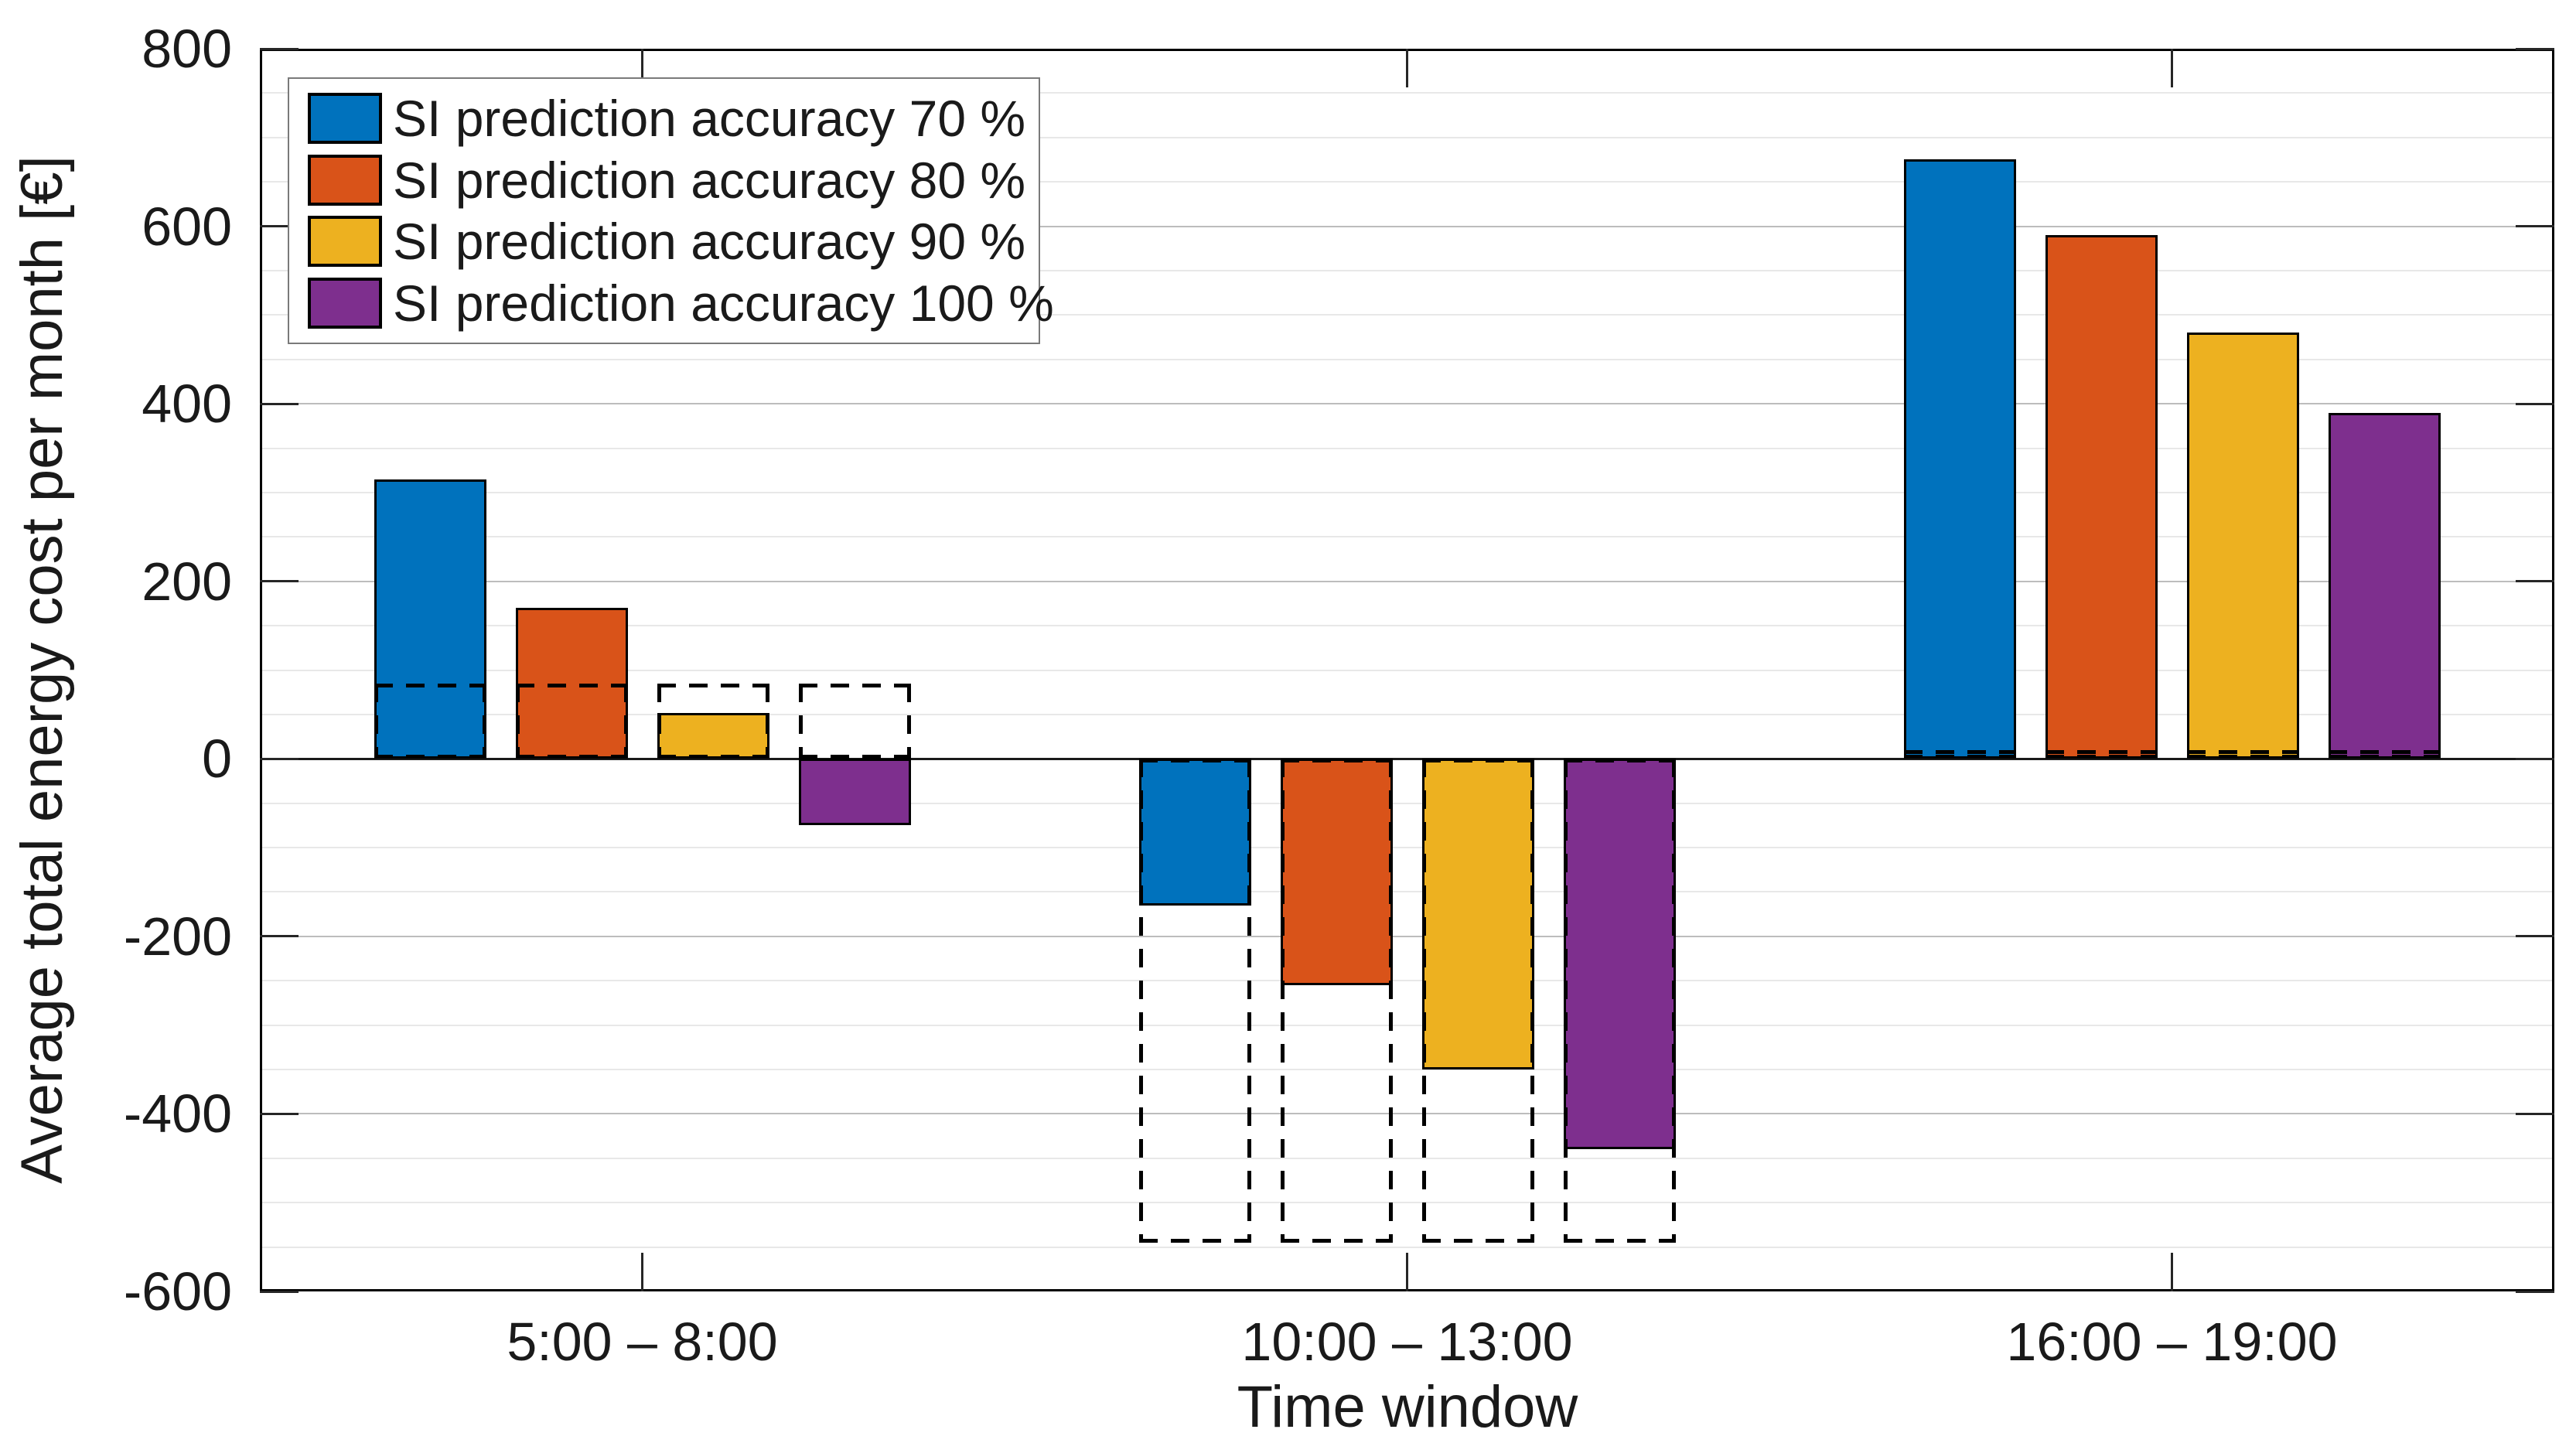 The image size is (2576, 1443). What do you see at coordinates (178, 1114) in the screenshot?
I see `y-tick-label: -400` at bounding box center [178, 1114].